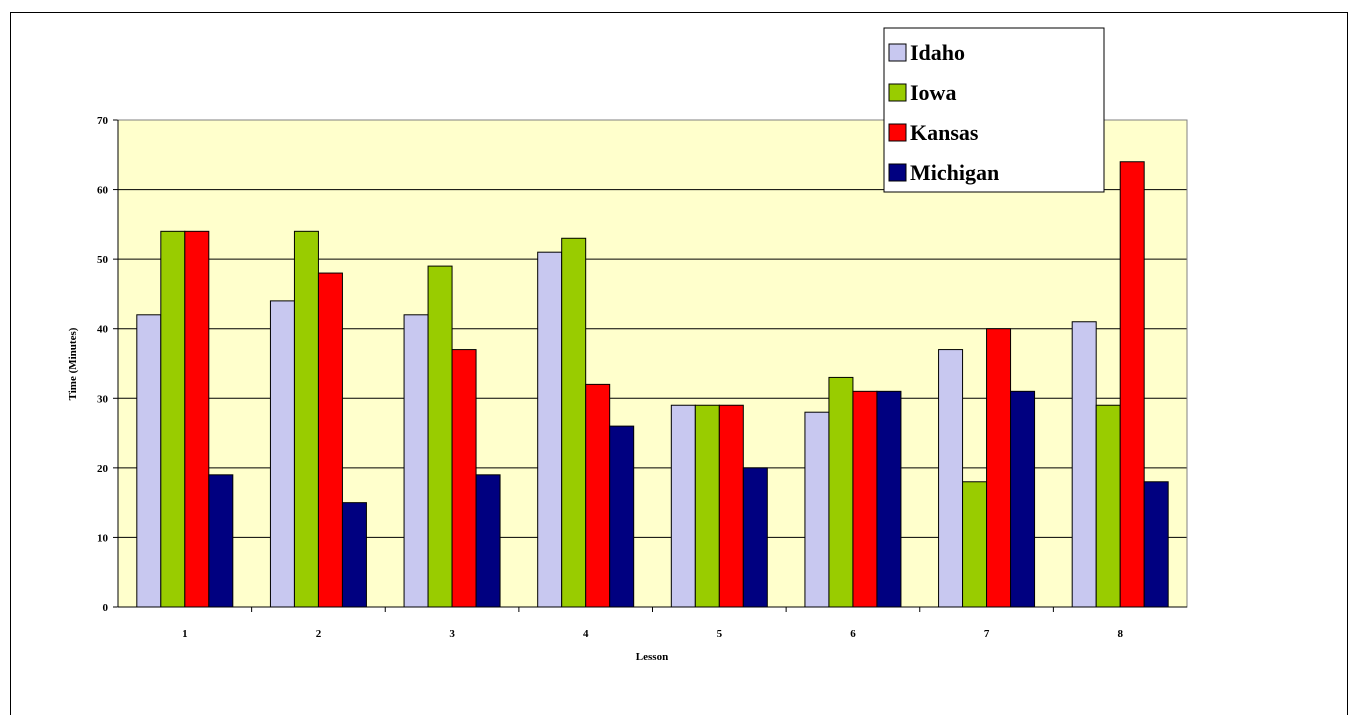  Describe the element at coordinates (185, 634) in the screenshot. I see `x-tick-label: 1` at that location.